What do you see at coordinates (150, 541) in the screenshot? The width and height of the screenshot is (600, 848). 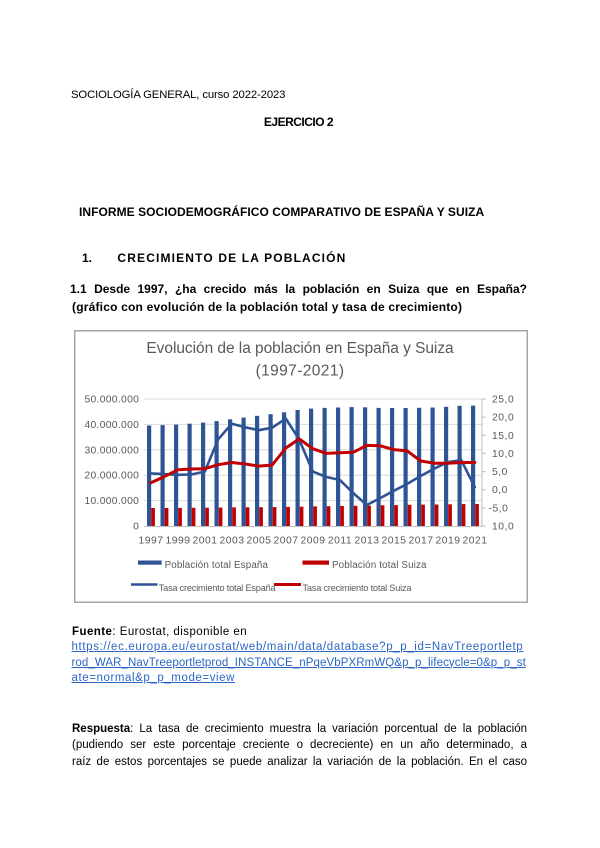 I see `svg-text: 1997` at bounding box center [150, 541].